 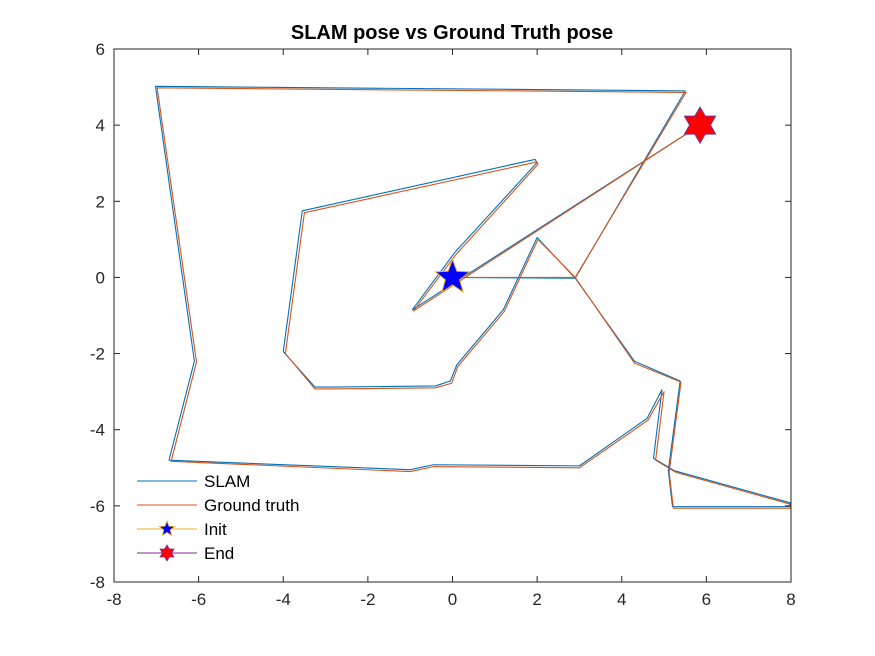 What do you see at coordinates (97, 506) in the screenshot?
I see `y-tick-label: -6` at bounding box center [97, 506].